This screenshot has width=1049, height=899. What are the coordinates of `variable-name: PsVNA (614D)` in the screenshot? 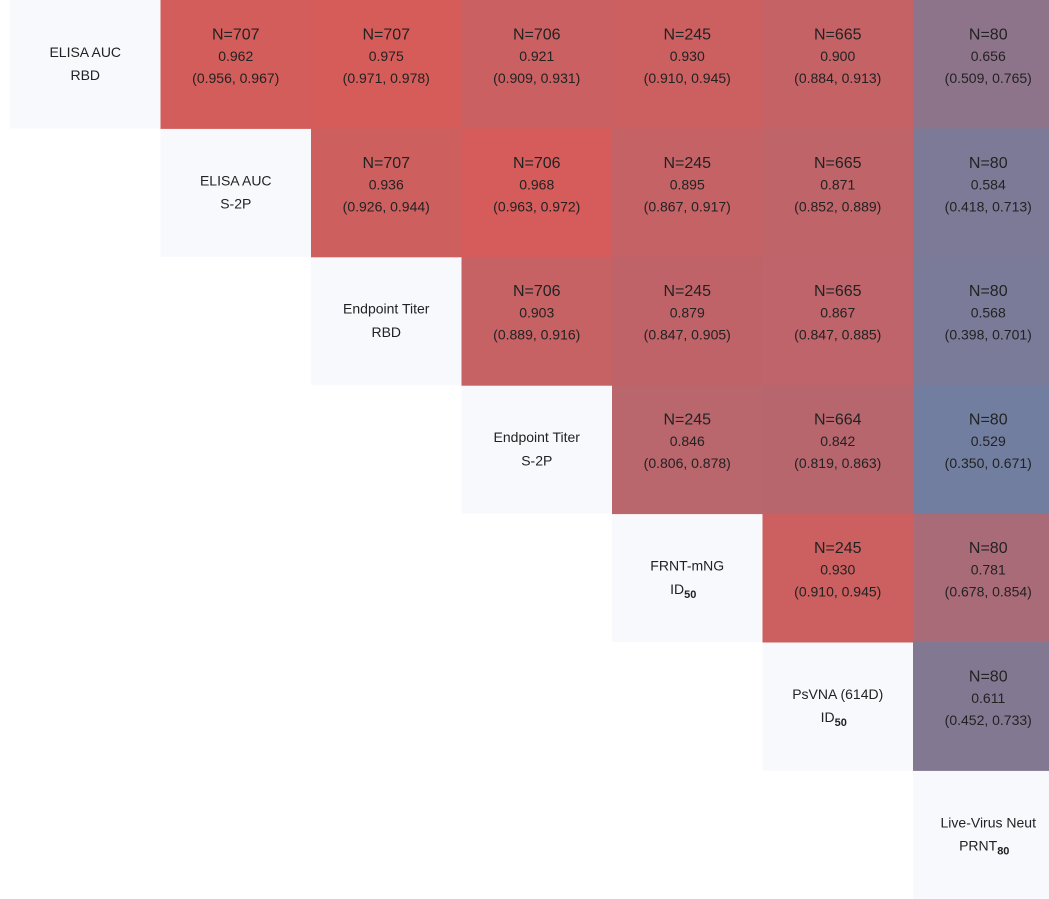 It's located at (837, 694).